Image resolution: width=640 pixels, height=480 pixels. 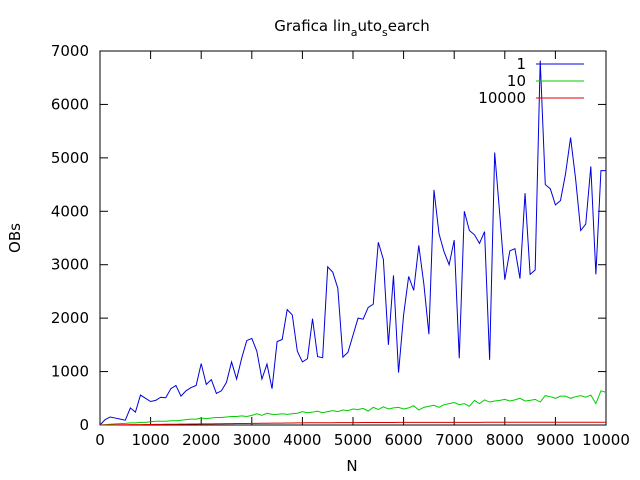 I want to click on x-tick-label: 3000, so click(x=252, y=440).